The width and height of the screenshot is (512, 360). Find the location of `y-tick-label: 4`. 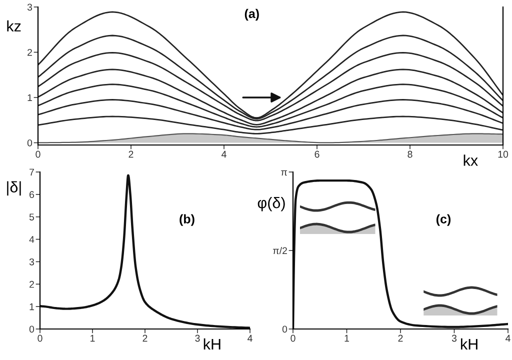

y-tick-label: 4 is located at coordinates (31, 239).